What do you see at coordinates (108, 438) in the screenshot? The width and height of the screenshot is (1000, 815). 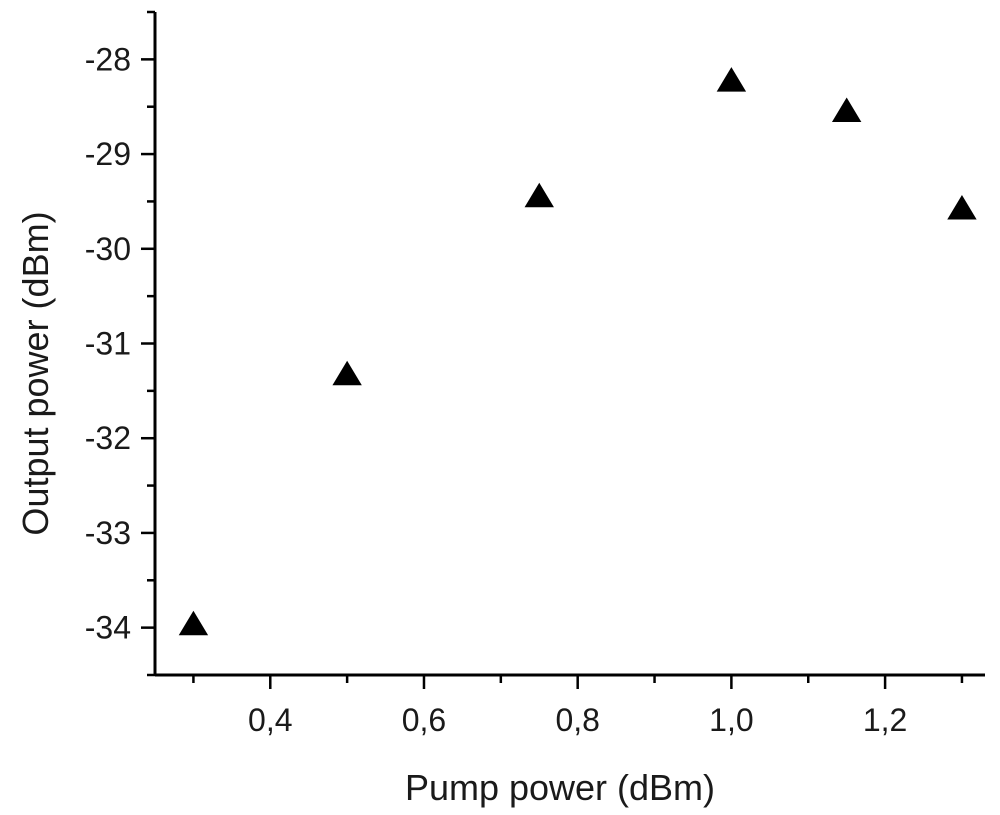 I see `y-tick-label: -32` at bounding box center [108, 438].